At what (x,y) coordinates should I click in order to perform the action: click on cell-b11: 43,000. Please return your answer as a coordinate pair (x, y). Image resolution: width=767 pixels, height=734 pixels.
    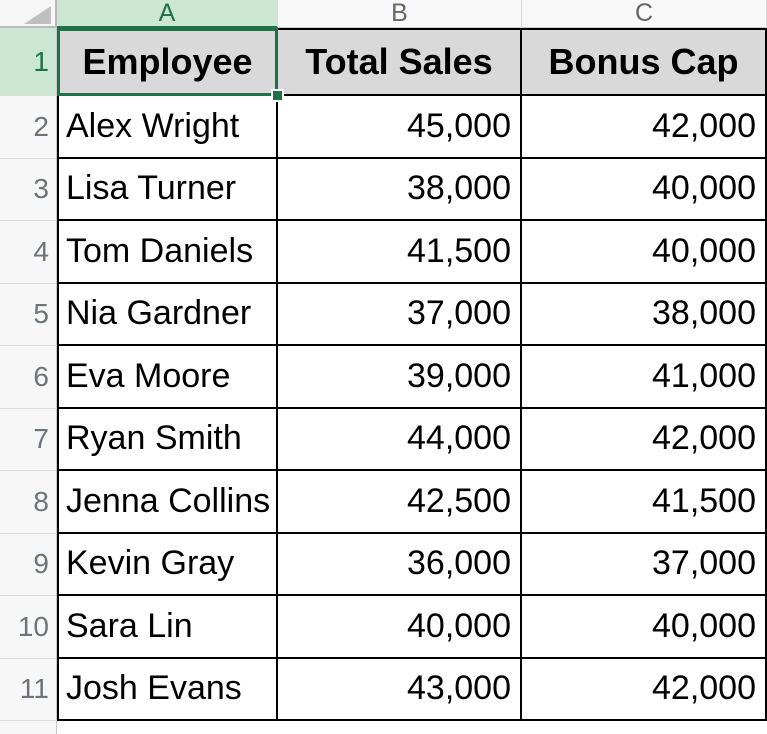
    Looking at the image, I should click on (400, 689).